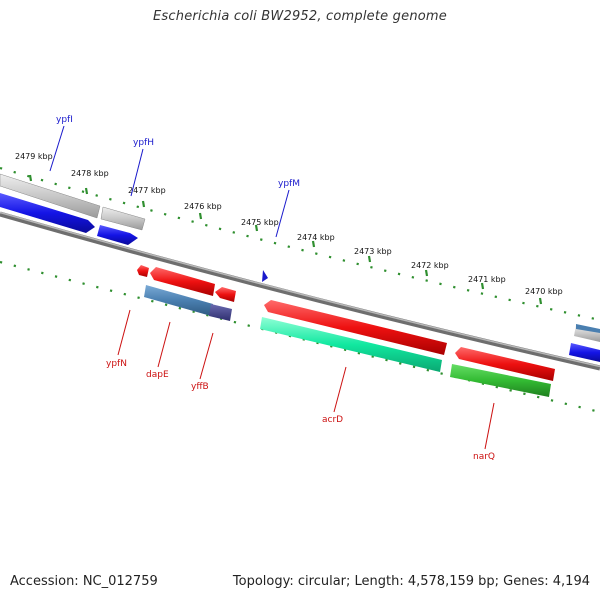 Image resolution: width=600 pixels, height=600 pixels. I want to click on gene-label: ypfN, so click(116, 364).